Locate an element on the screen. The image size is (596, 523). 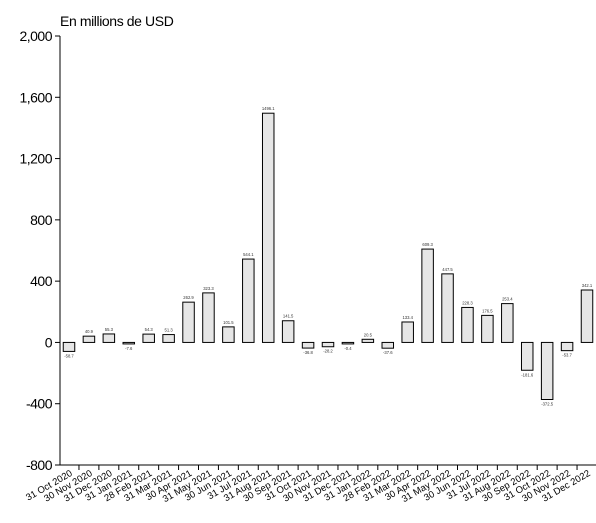
data-label: -37.6 is located at coordinates (388, 352).